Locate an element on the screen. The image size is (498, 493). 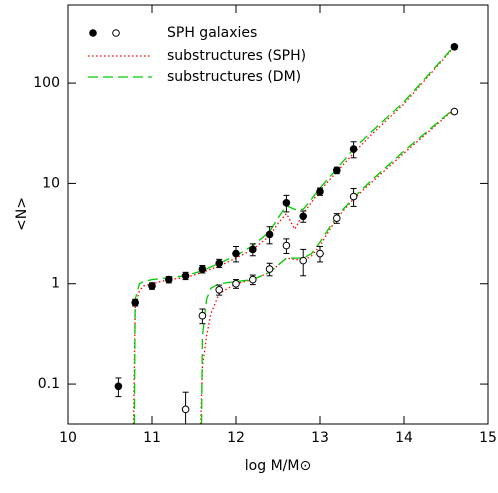
x-tick-label: 12 is located at coordinates (236, 438).